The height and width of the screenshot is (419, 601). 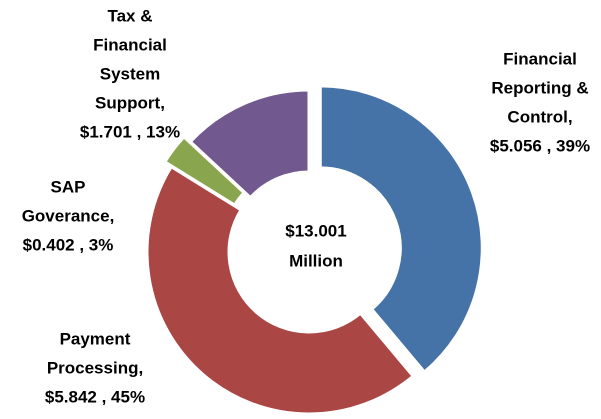 I want to click on value-label: $5.056 , 39%, so click(x=540, y=145).